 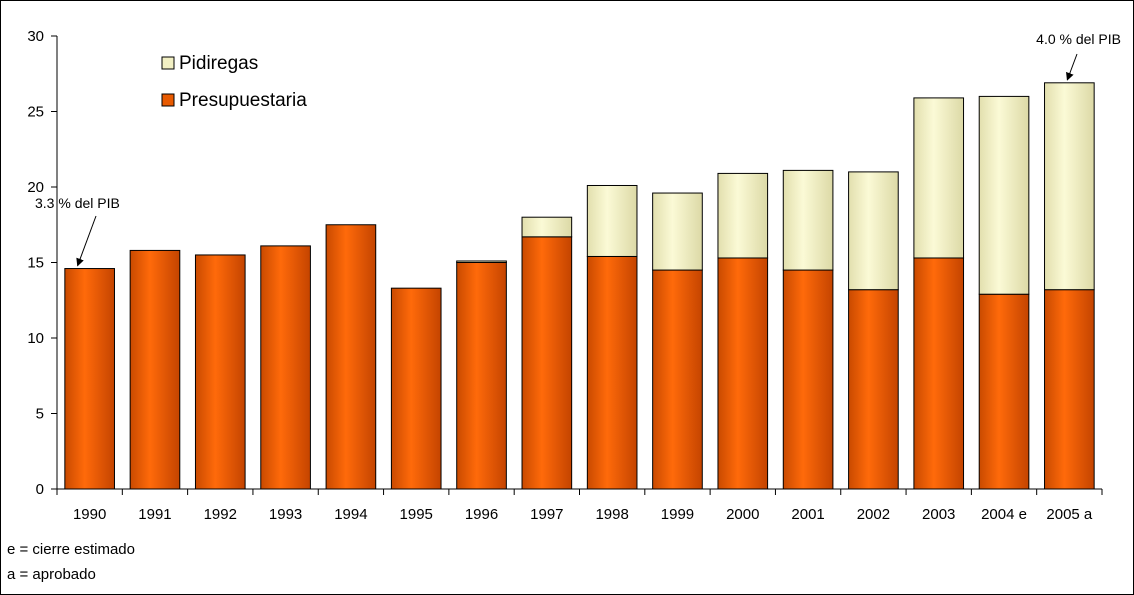 I want to click on x-tick-label: 1997, so click(x=546, y=514).